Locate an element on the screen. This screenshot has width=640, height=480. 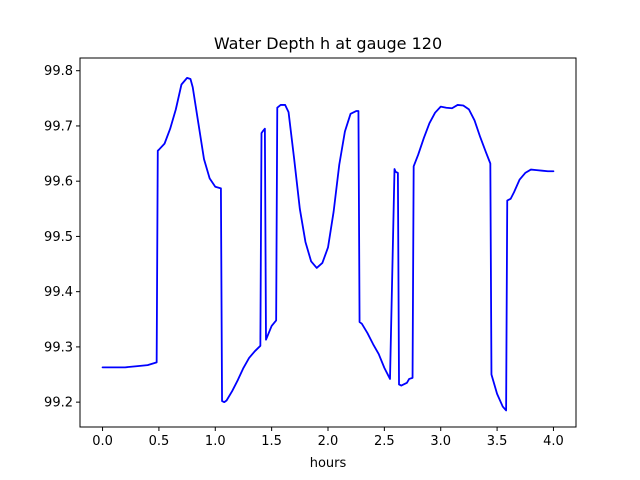
x-tick-label: 2.0 is located at coordinates (328, 441).